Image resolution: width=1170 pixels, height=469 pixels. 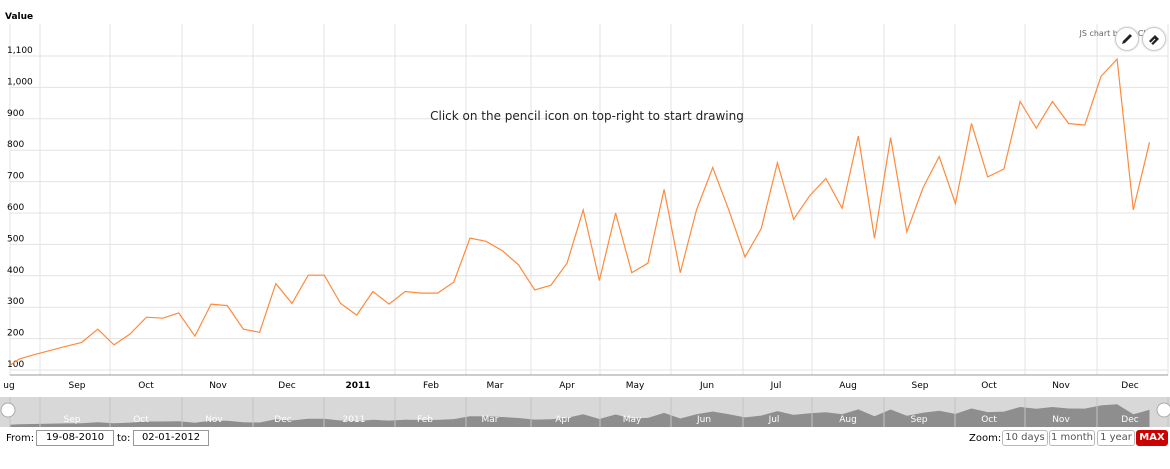 What do you see at coordinates (776, 386) in the screenshot?
I see `x-tick-label: Jul` at bounding box center [776, 386].